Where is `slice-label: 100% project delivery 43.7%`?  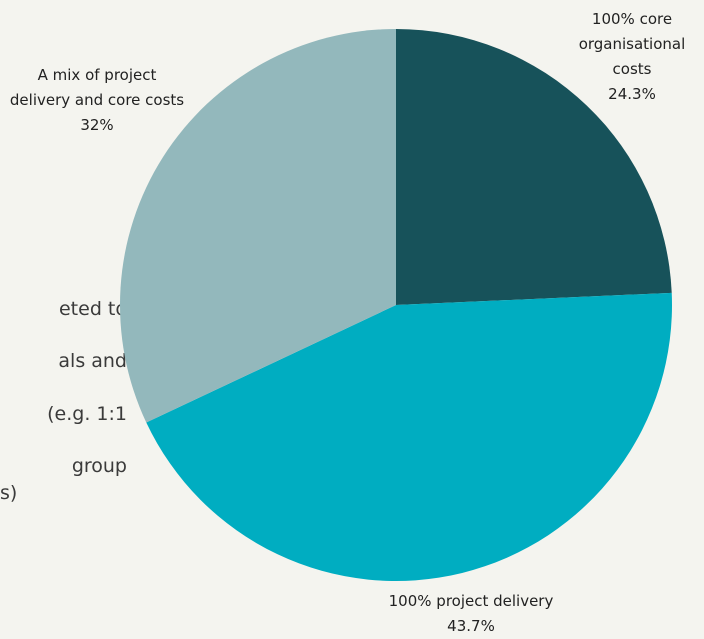
slice-label: 100% project delivery 43.7% is located at coordinates (471, 614).